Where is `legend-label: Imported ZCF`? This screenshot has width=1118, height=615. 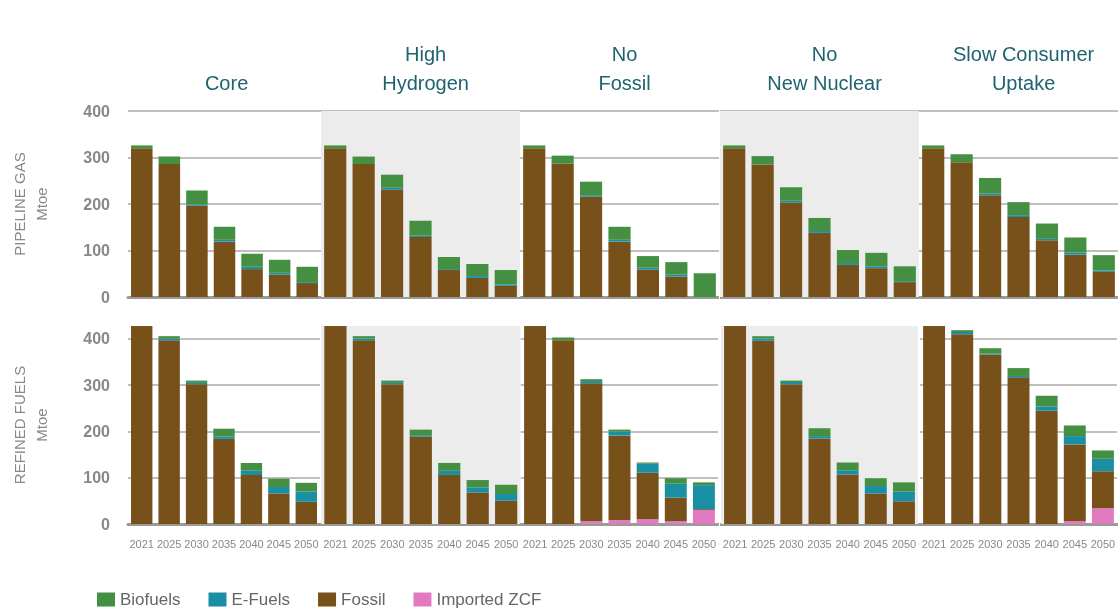
legend-label: Imported ZCF is located at coordinates (489, 599).